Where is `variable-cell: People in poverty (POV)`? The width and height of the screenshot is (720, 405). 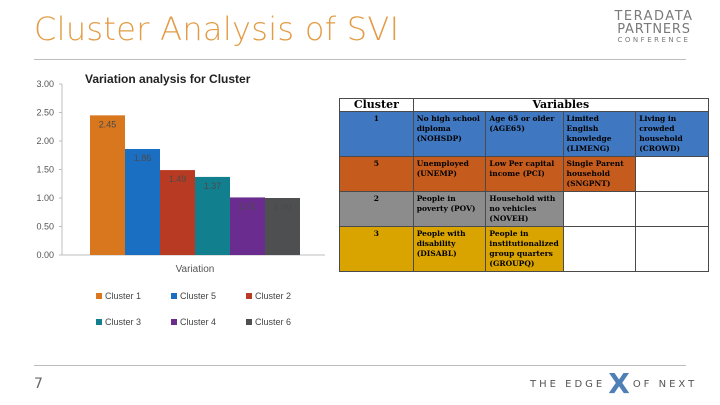
variable-cell: People in poverty (POV) is located at coordinates (449, 209).